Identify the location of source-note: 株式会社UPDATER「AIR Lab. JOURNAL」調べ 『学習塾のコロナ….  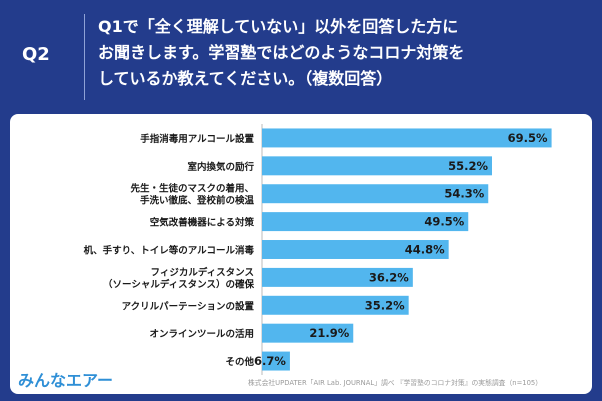
(395, 383).